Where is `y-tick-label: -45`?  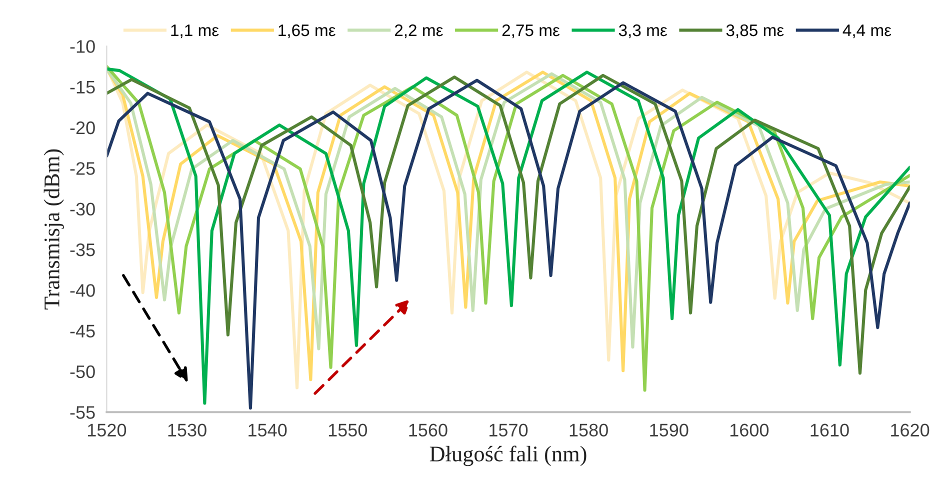
y-tick-label: -45 is located at coordinates (82, 331).